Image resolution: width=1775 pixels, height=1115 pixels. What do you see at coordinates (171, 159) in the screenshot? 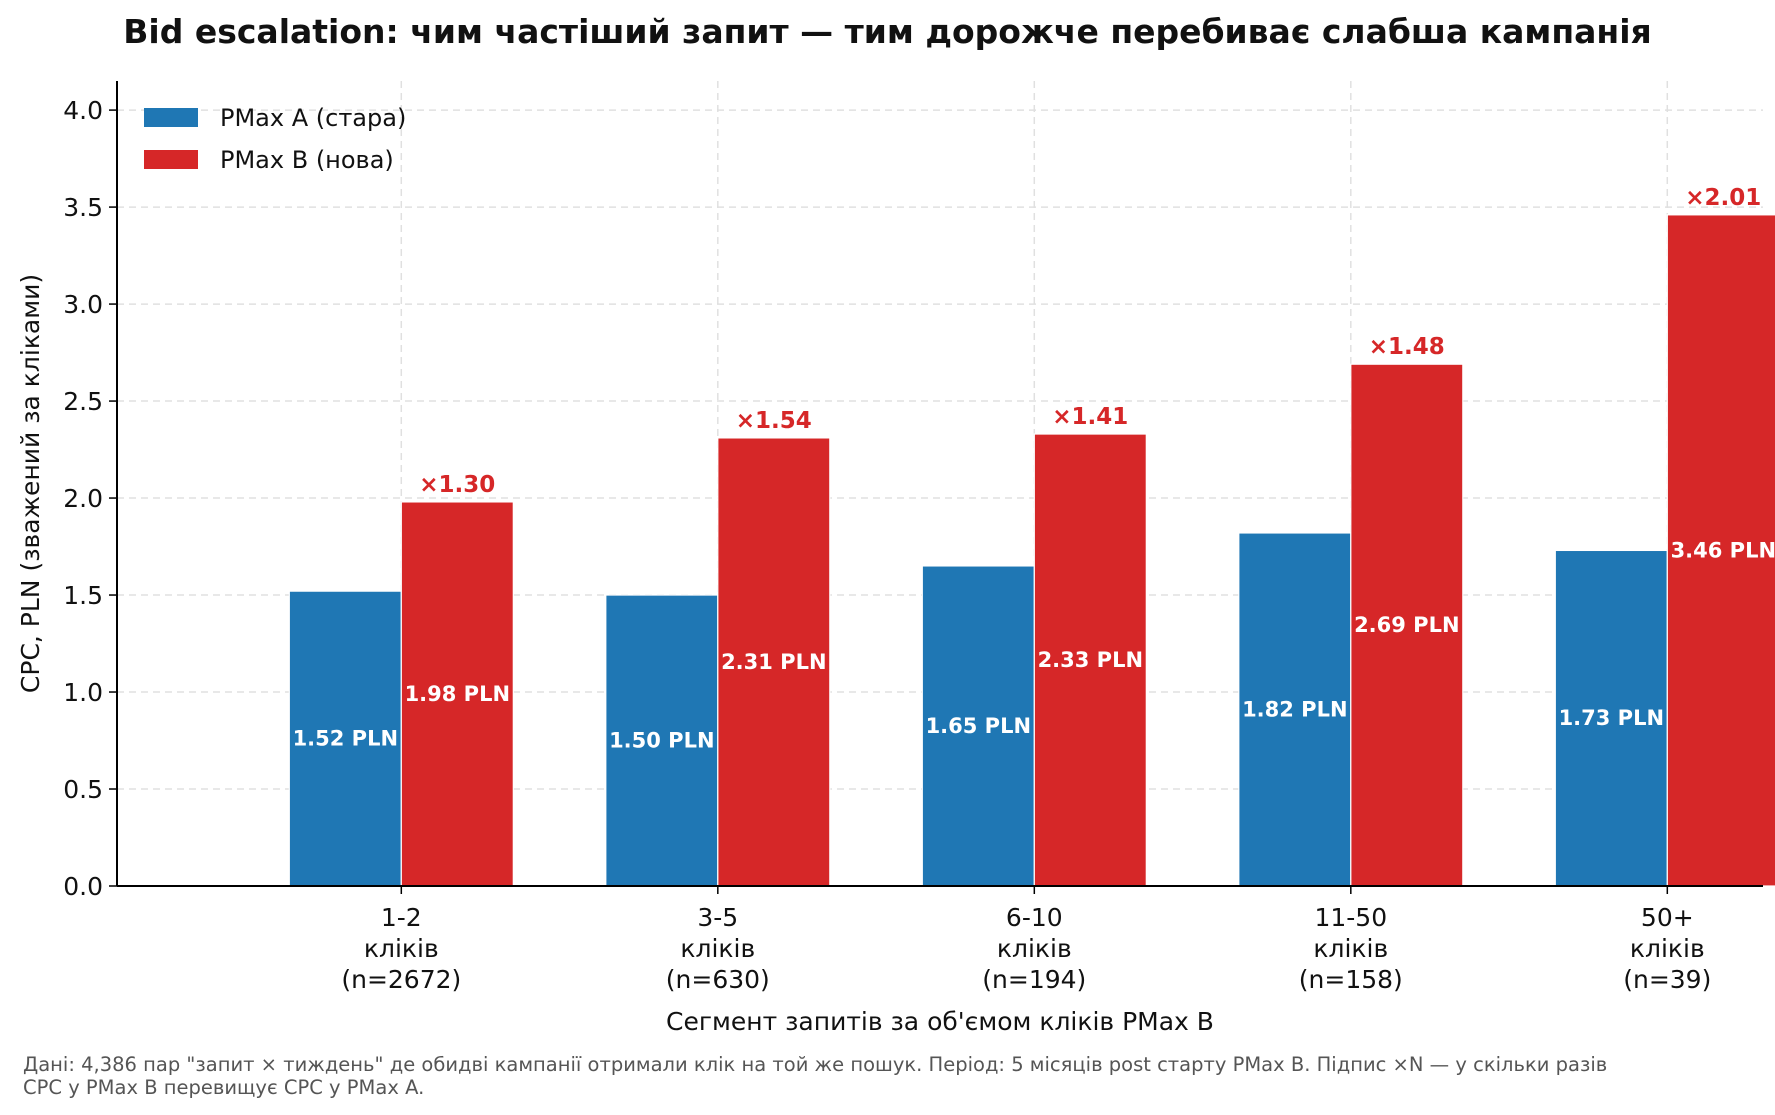
I see `legend-swatch-pmax-b` at bounding box center [171, 159].